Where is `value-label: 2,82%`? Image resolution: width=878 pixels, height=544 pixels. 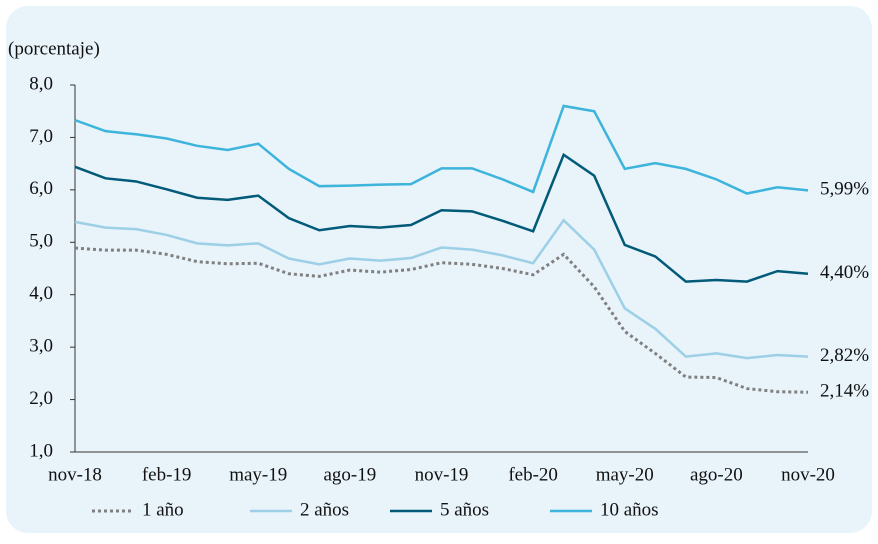
value-label: 2,82% is located at coordinates (844, 355).